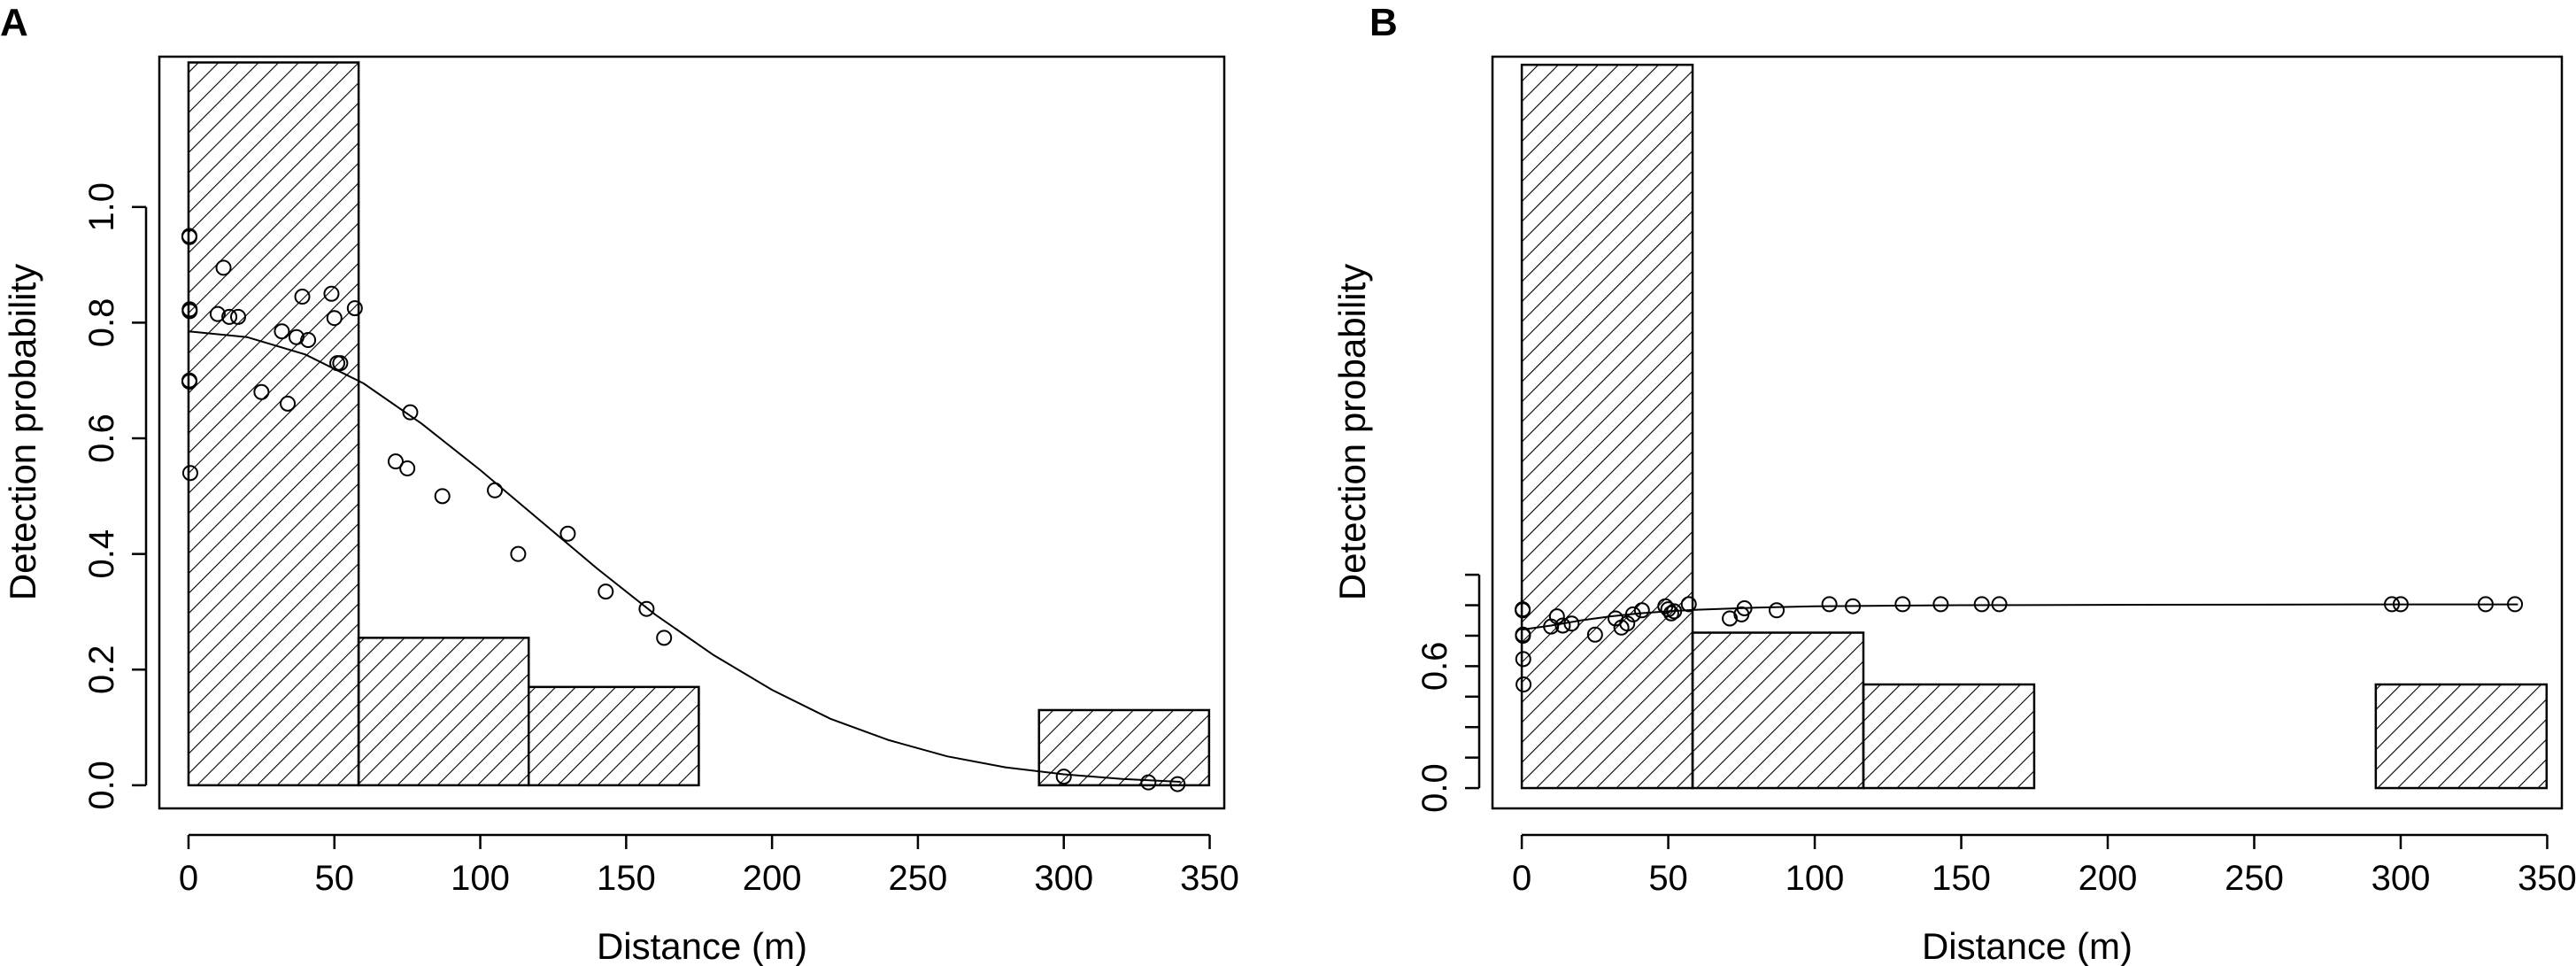 The image size is (2576, 966). I want to click on x-axis-label-b: Distance (m), so click(2027, 945).